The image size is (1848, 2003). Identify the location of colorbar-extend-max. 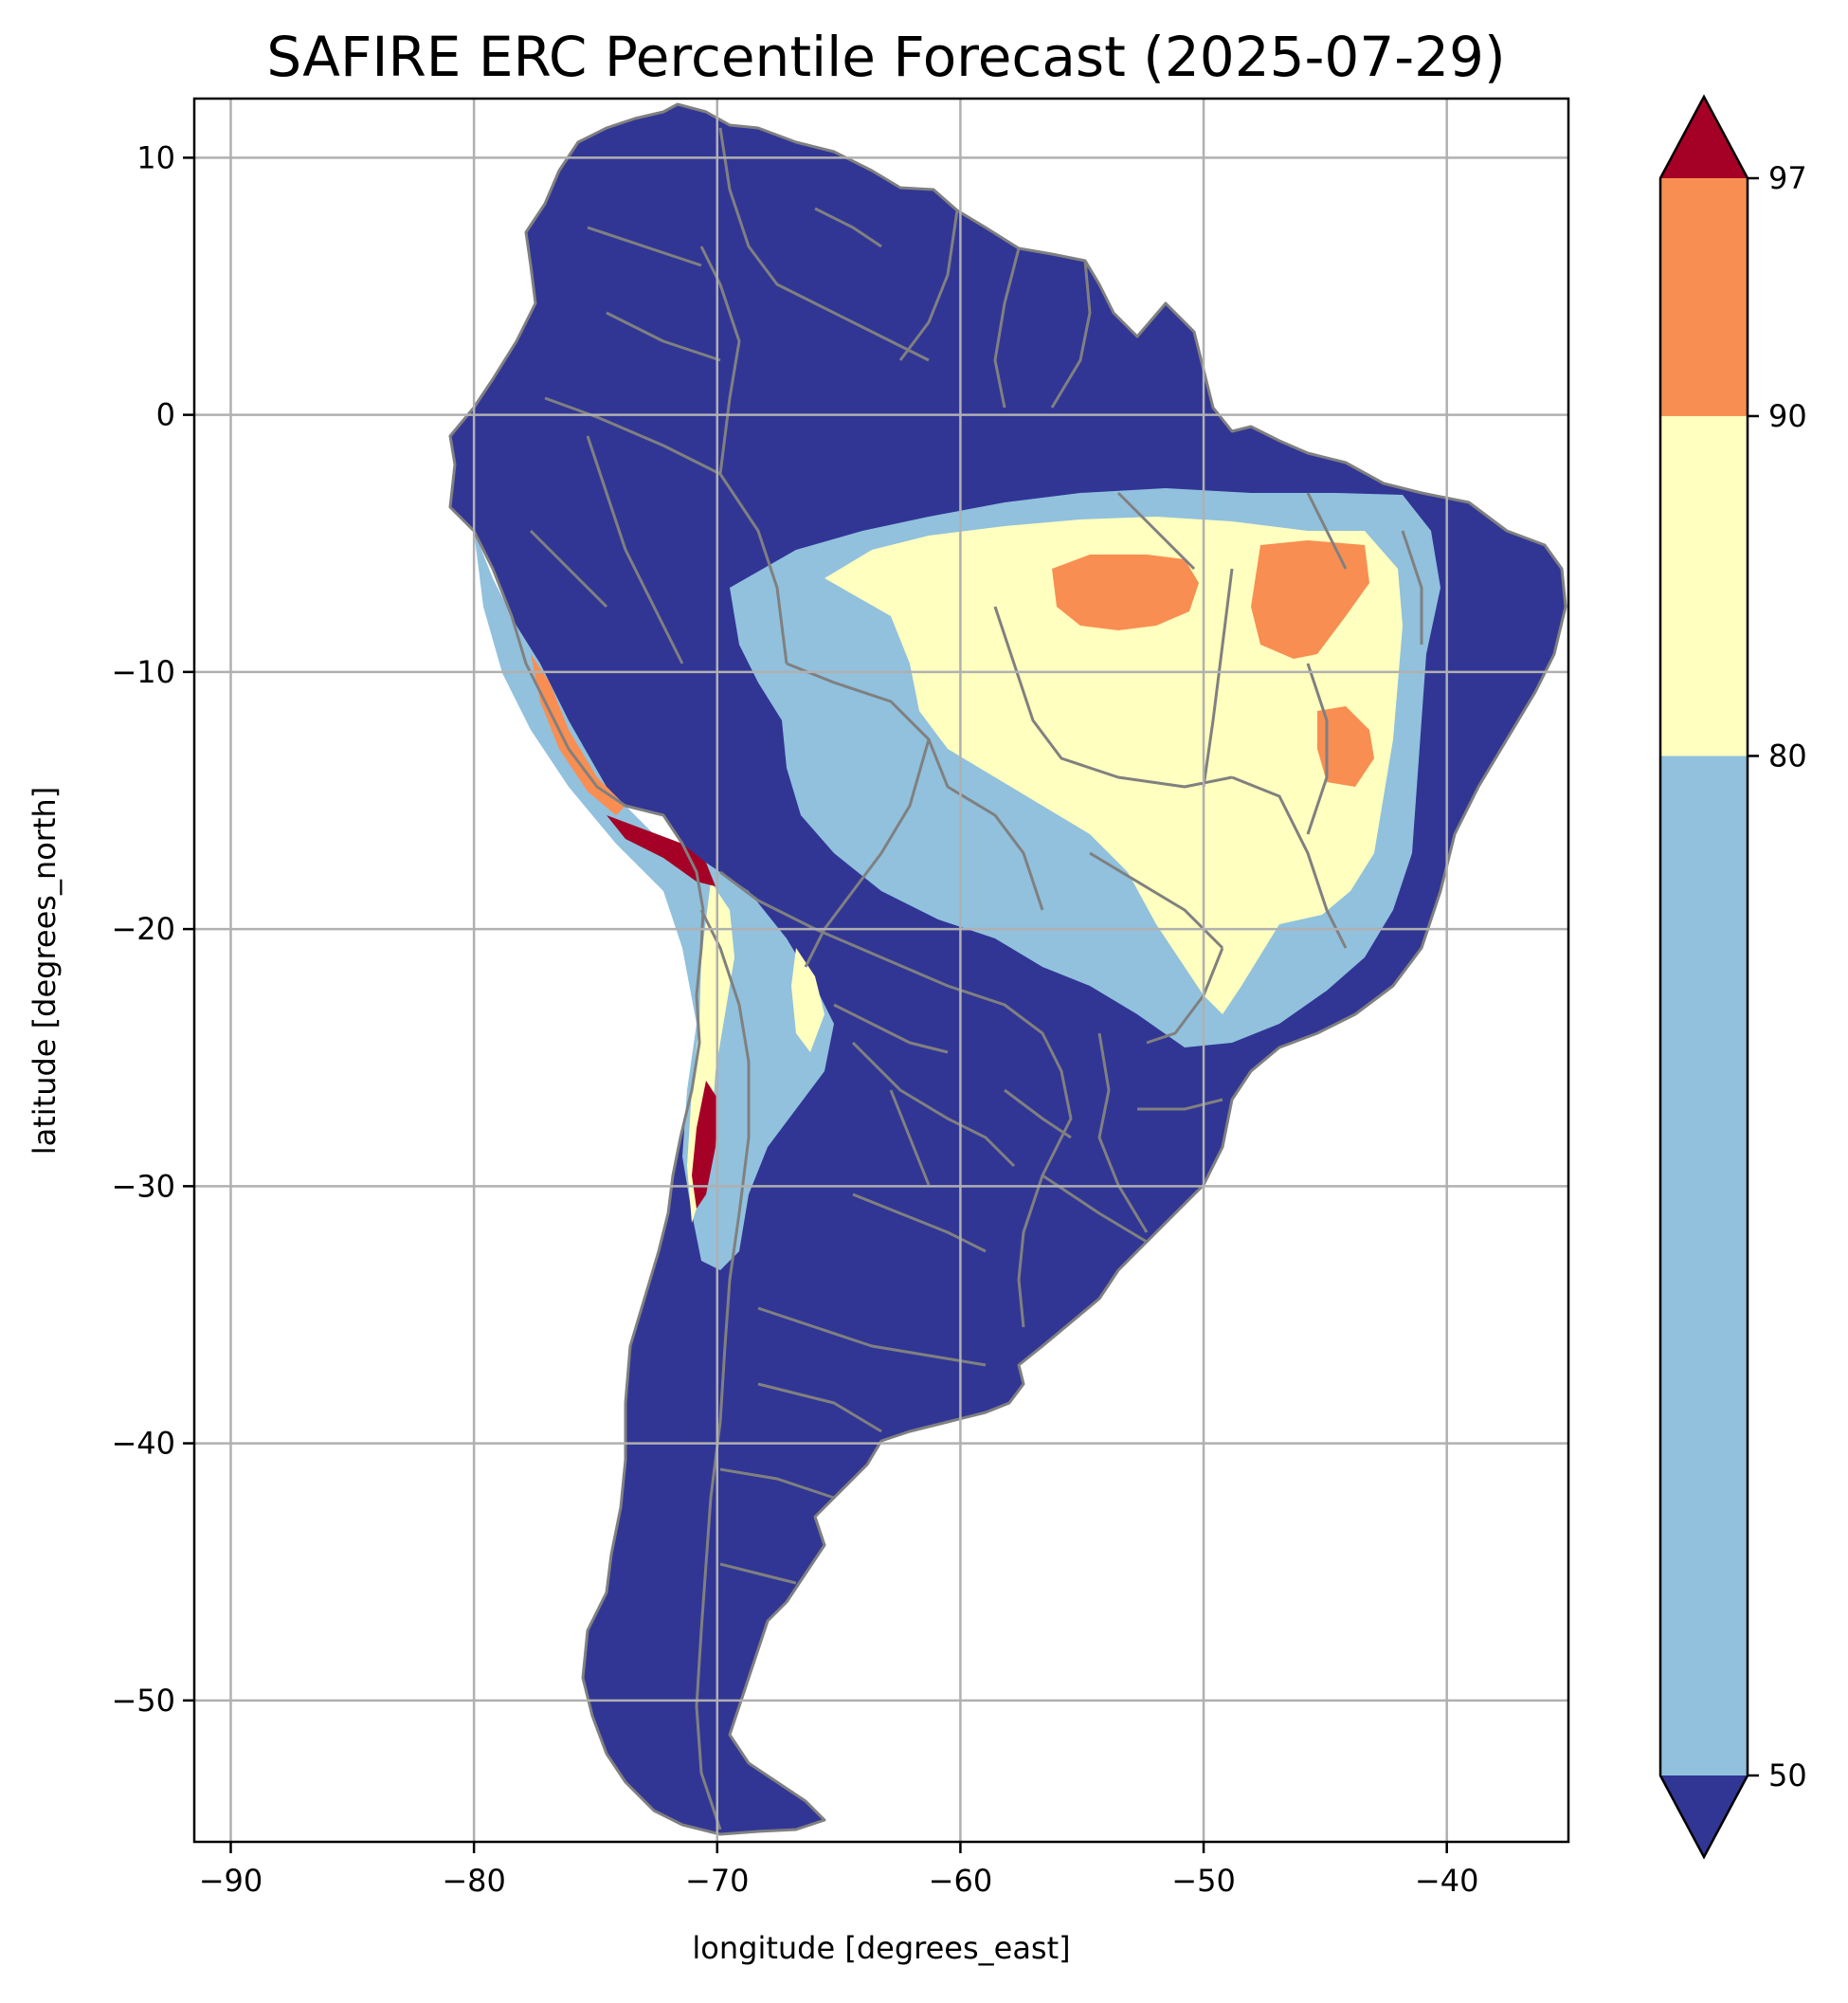
(1704, 137).